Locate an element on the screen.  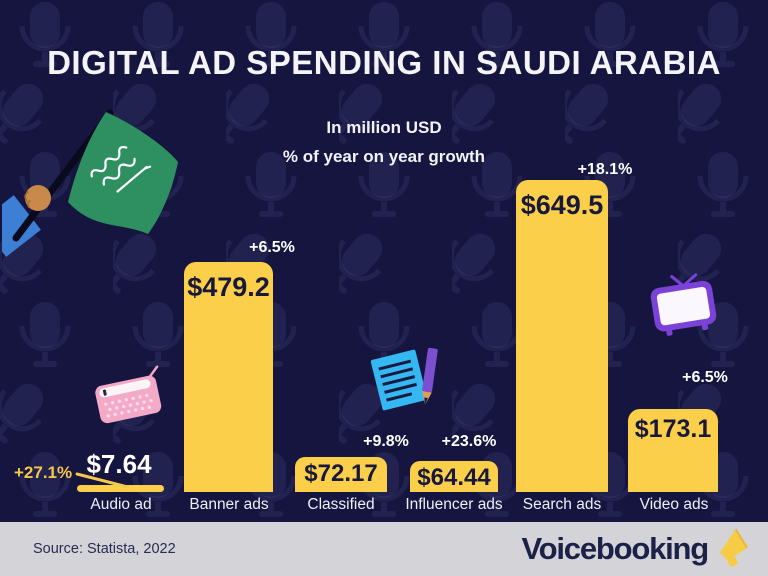
notepad-pencil-icon is located at coordinates (404, 379).